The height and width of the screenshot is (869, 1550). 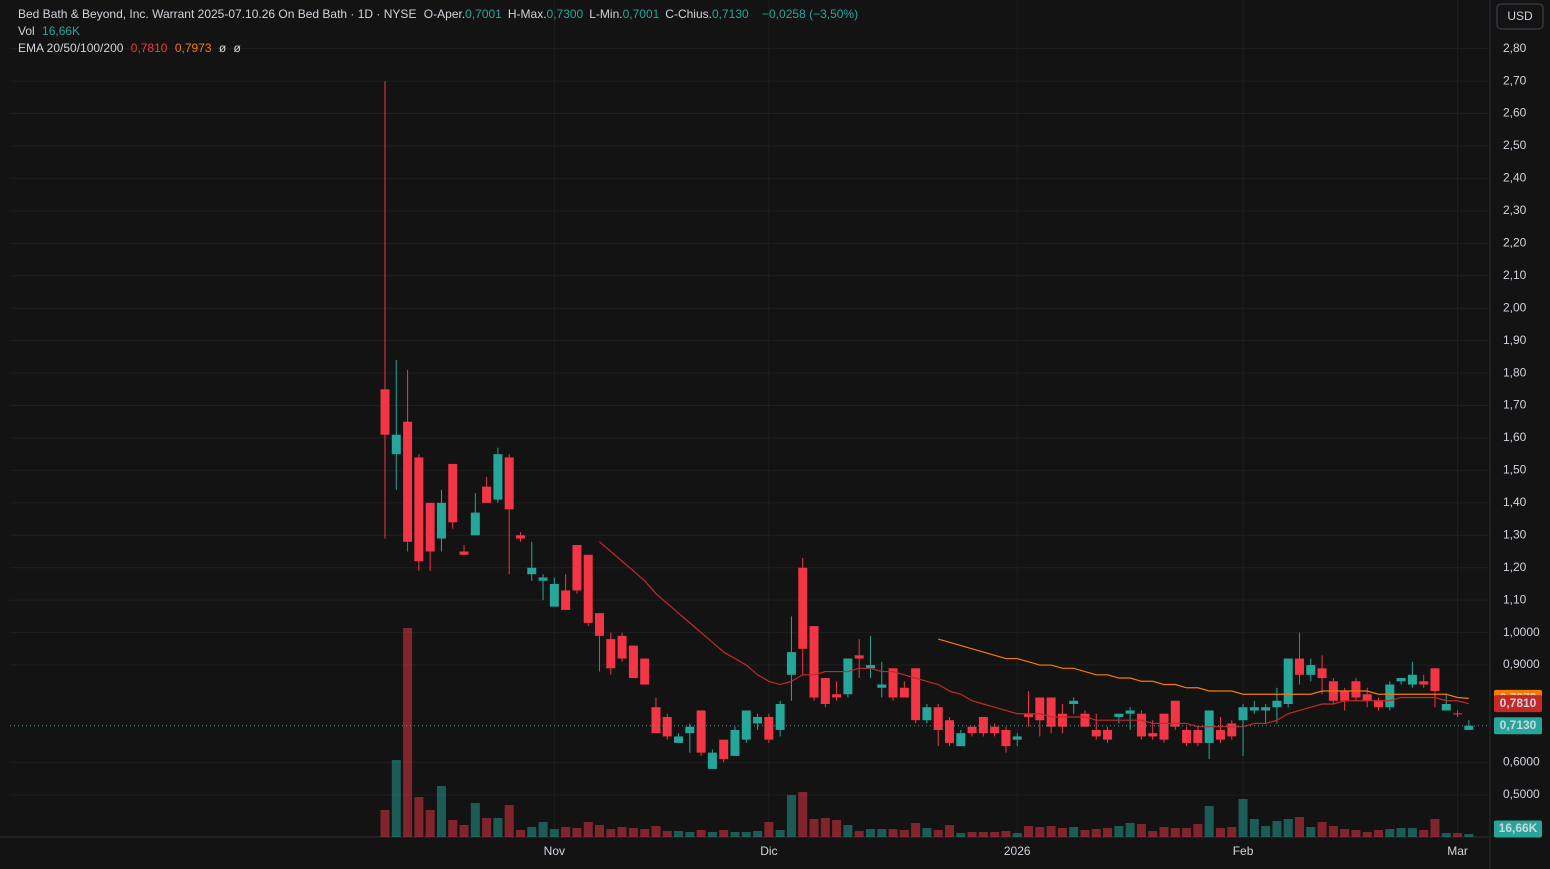 What do you see at coordinates (768, 851) in the screenshot?
I see `x-tick-label: Dic` at bounding box center [768, 851].